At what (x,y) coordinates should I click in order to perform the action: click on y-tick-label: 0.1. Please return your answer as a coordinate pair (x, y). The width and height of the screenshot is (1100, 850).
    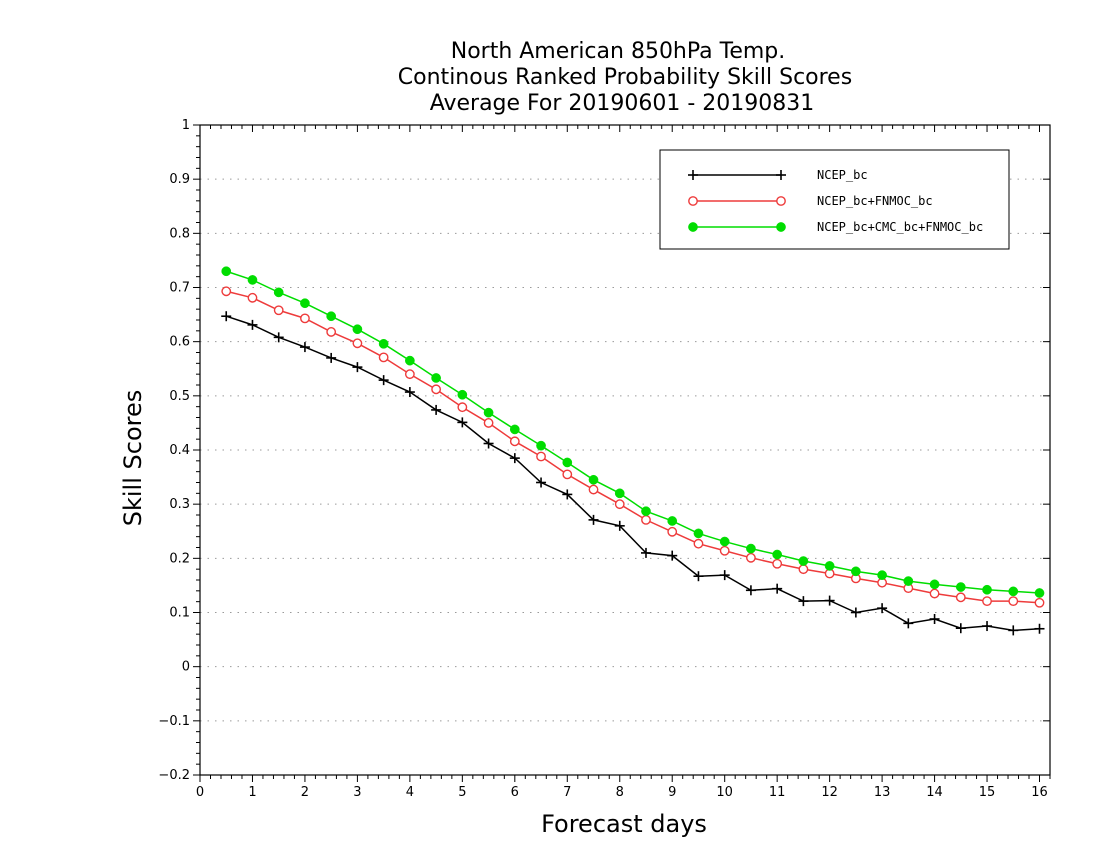
    Looking at the image, I should click on (179, 613).